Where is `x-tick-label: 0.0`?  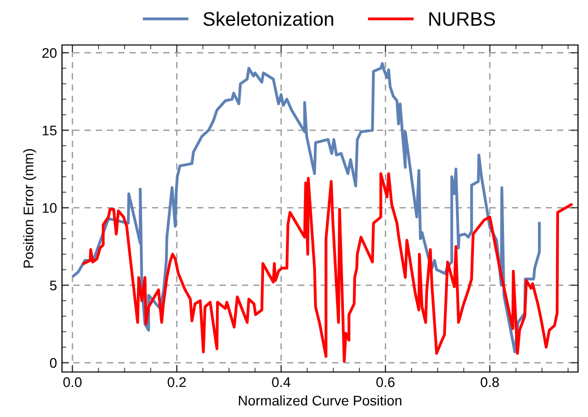
x-tick-label: 0.0 is located at coordinates (72, 382).